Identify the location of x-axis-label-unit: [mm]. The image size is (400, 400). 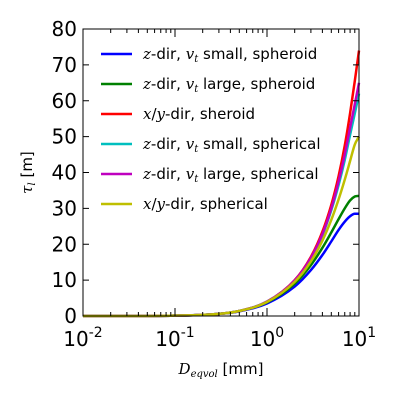
(241, 369).